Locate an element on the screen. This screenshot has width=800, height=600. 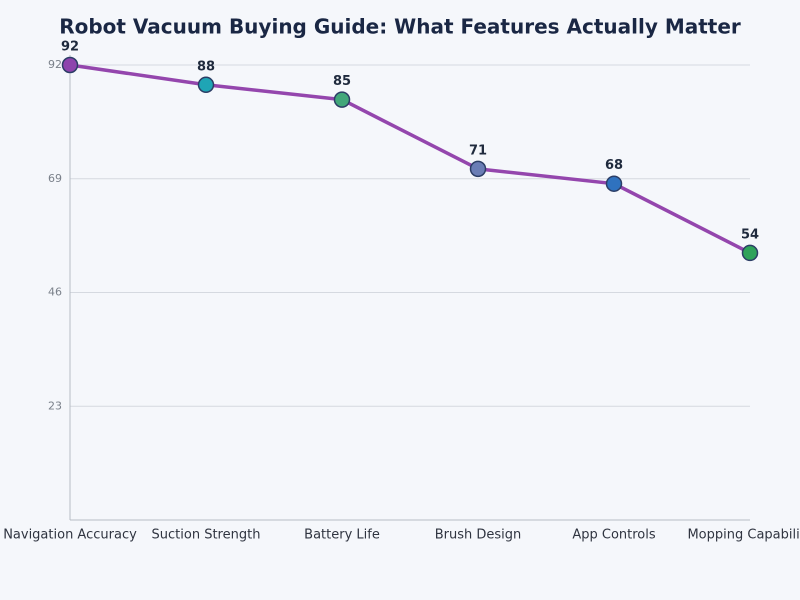
data-label: 92 is located at coordinates (70, 47).